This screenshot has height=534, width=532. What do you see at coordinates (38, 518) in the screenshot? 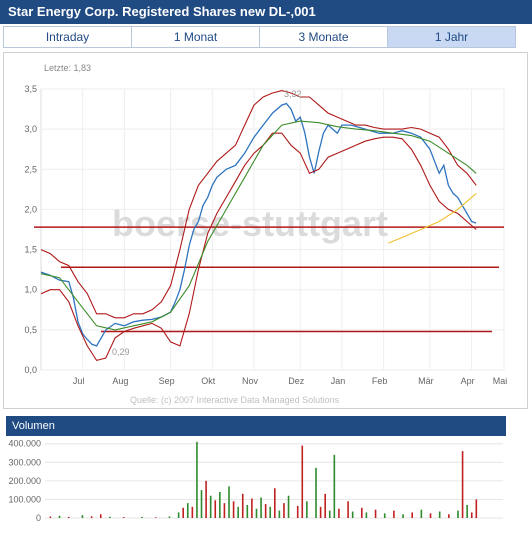
I see `volume-y-tick-label: 0` at bounding box center [38, 518].